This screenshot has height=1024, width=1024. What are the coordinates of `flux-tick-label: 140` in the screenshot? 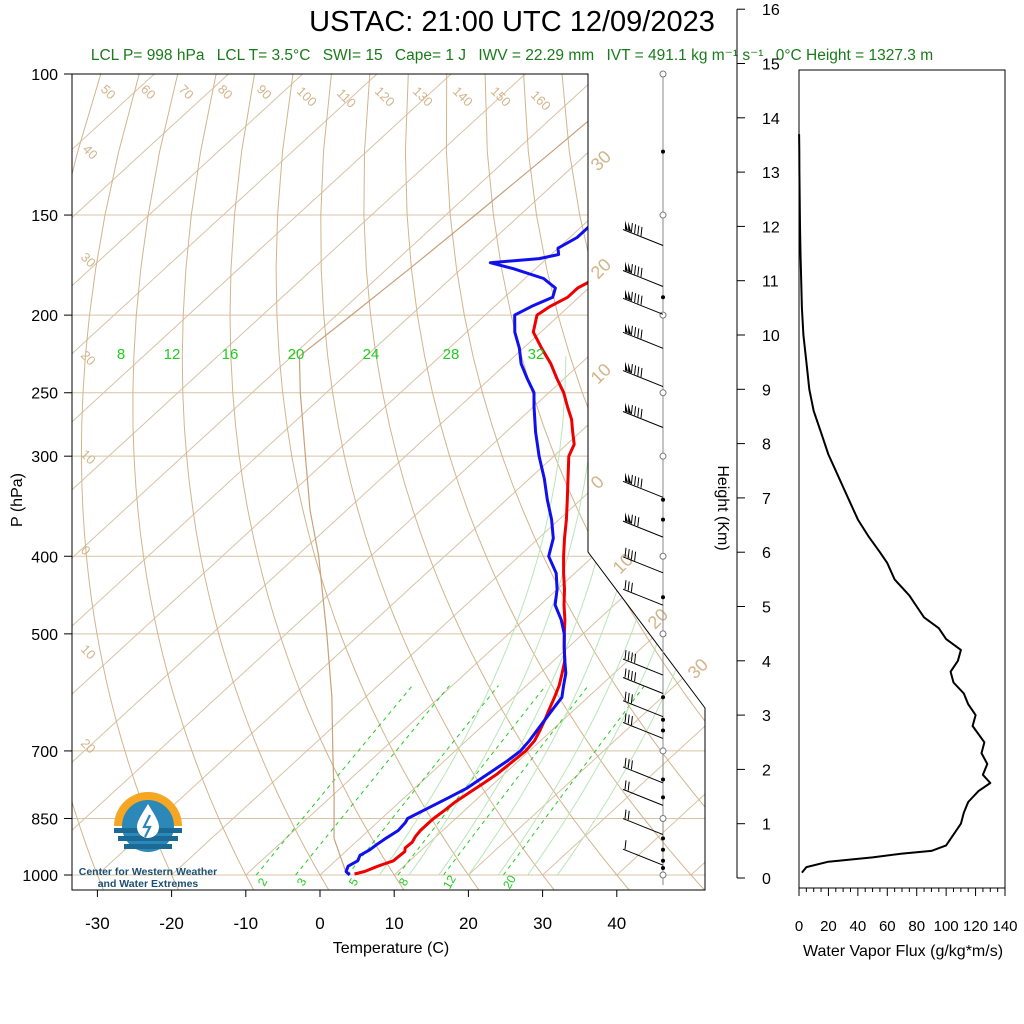 It's located at (1004, 926).